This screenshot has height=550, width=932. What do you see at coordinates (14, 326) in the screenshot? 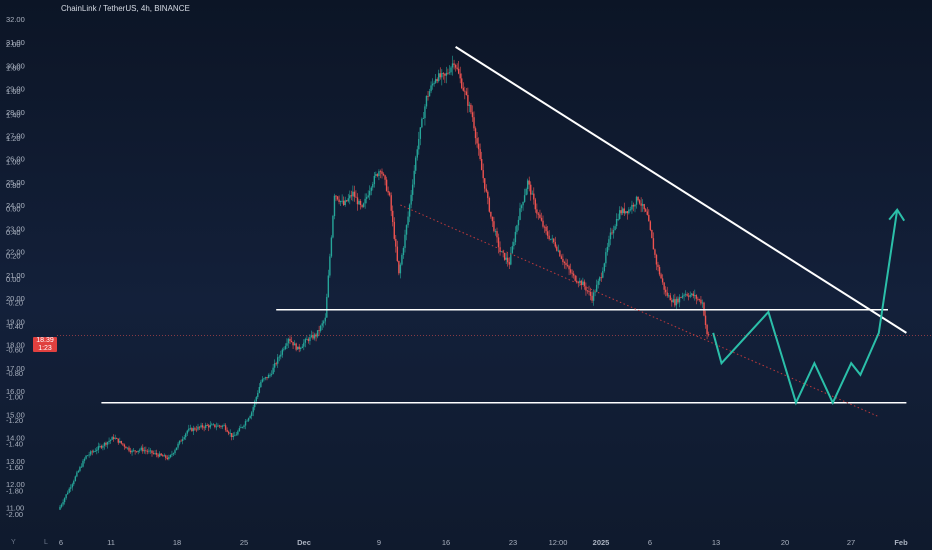
I see `oscillator-tick-label: -0.40` at bounding box center [14, 326].